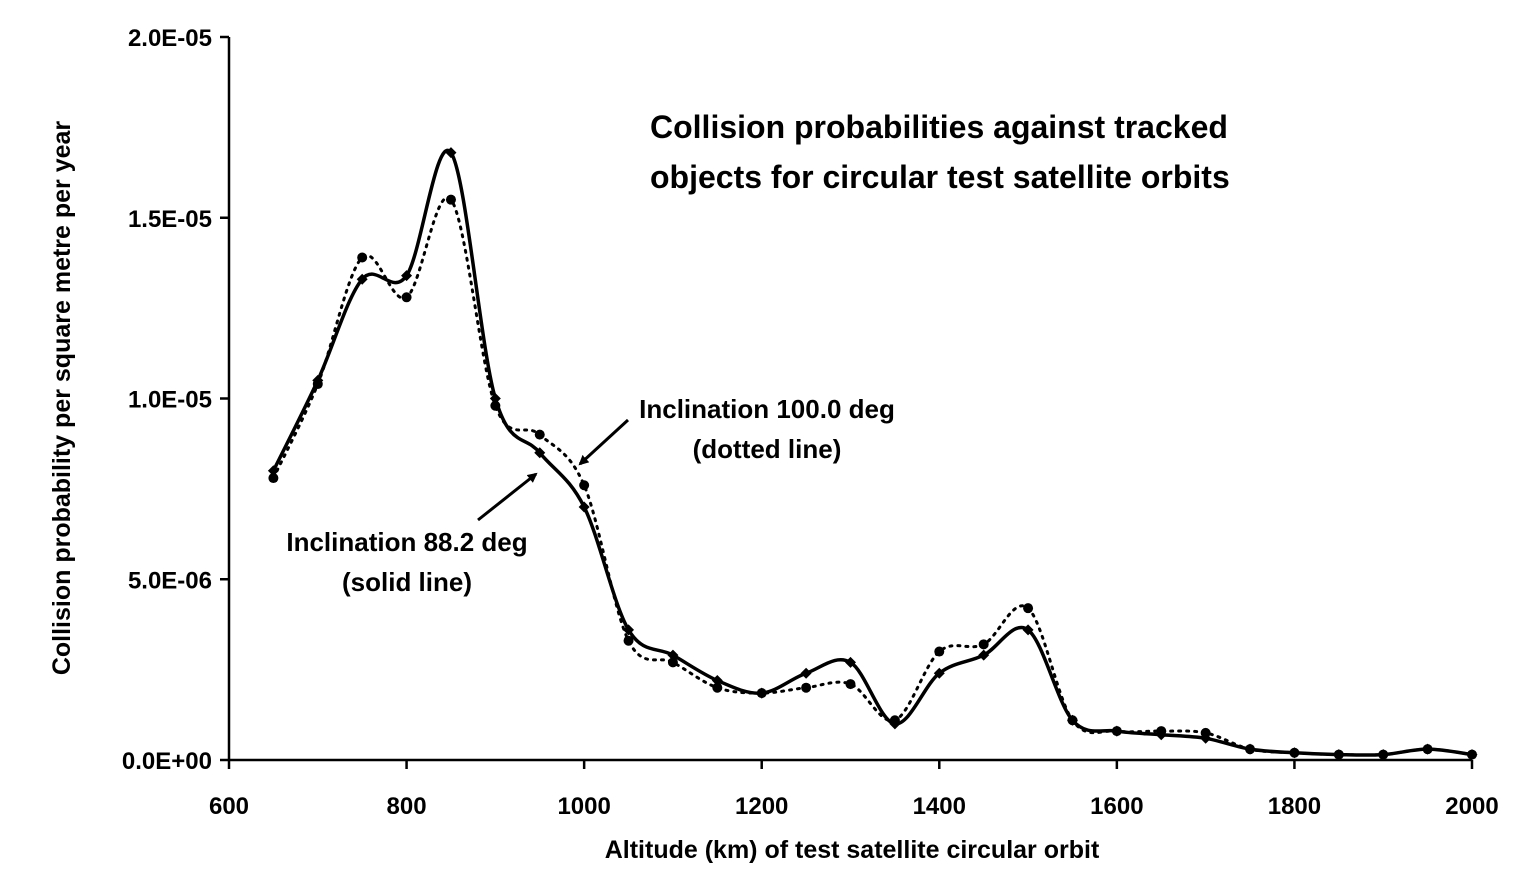 The image size is (1518, 874). I want to click on x-tick-label: 2000, so click(1471, 806).